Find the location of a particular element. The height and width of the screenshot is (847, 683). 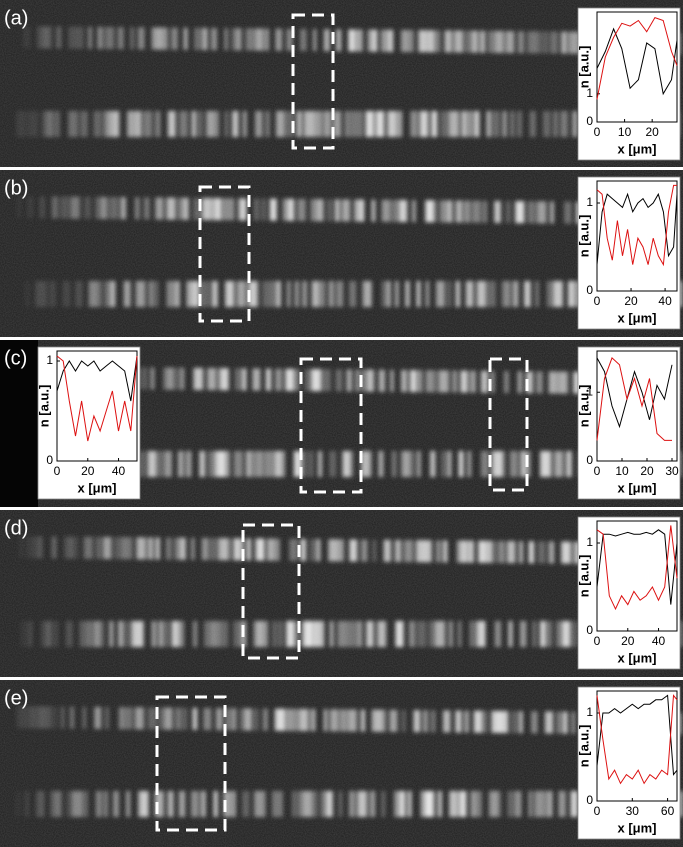

panel-label: (c) is located at coordinates (15, 358).